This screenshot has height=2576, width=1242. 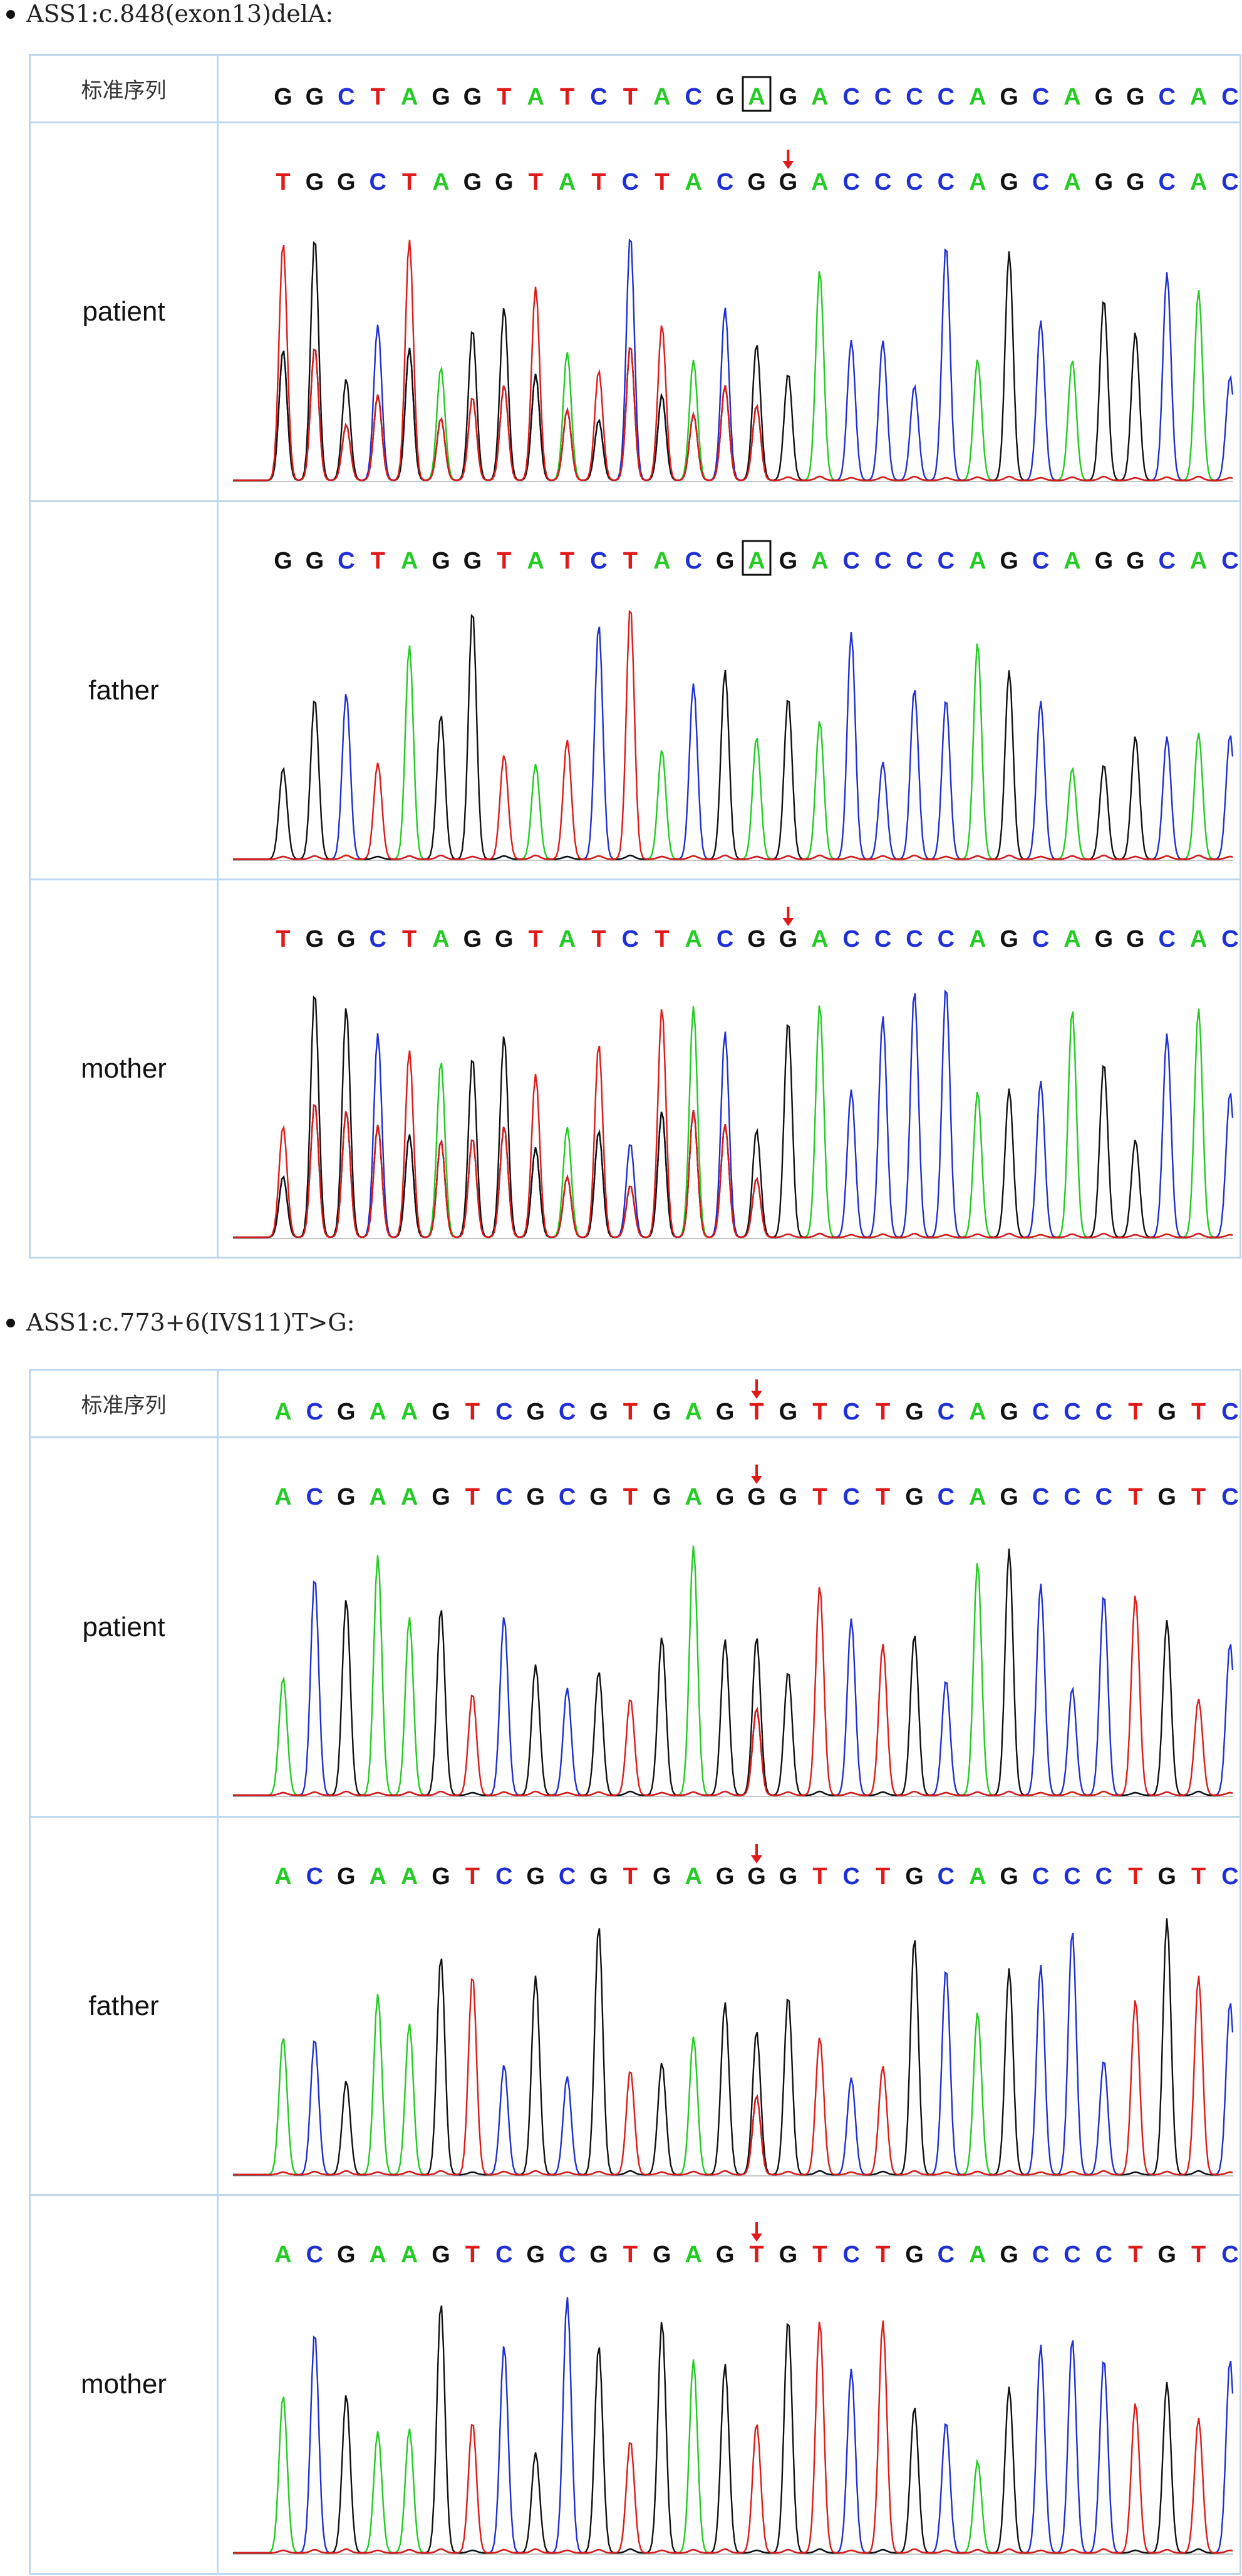 I want to click on patient-label: patient, so click(x=125, y=311).